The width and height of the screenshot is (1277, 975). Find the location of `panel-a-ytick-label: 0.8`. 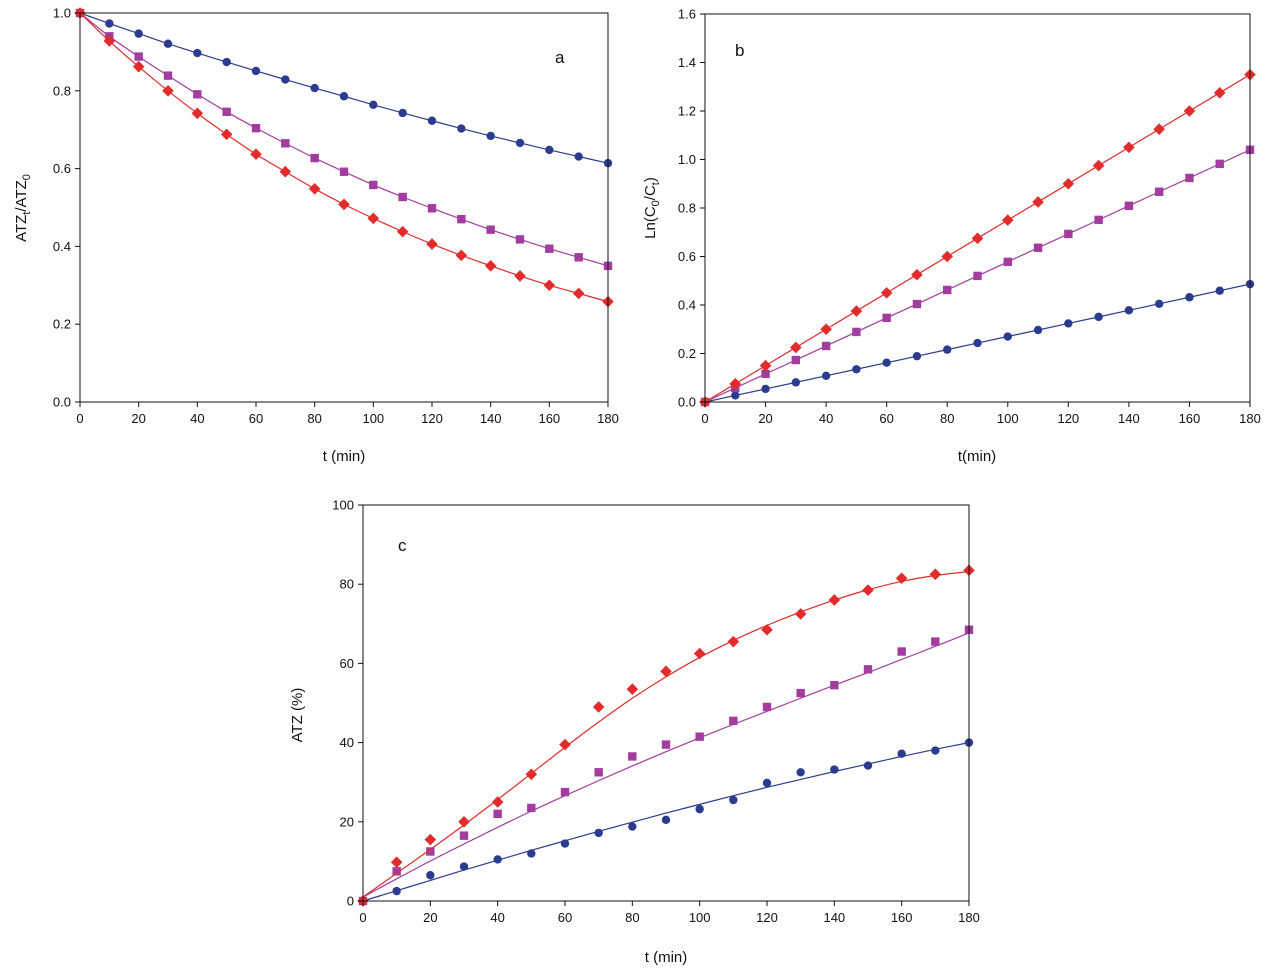

panel-a-ytick-label: 0.8 is located at coordinates (62, 90).